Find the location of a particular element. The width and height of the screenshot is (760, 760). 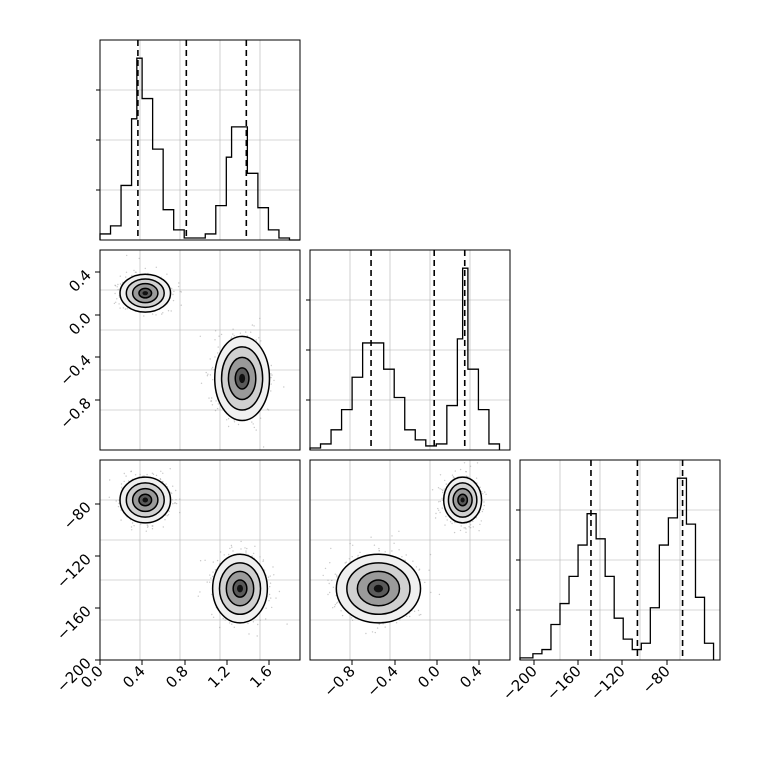

hist-param-2-step is located at coordinates (405, 358).